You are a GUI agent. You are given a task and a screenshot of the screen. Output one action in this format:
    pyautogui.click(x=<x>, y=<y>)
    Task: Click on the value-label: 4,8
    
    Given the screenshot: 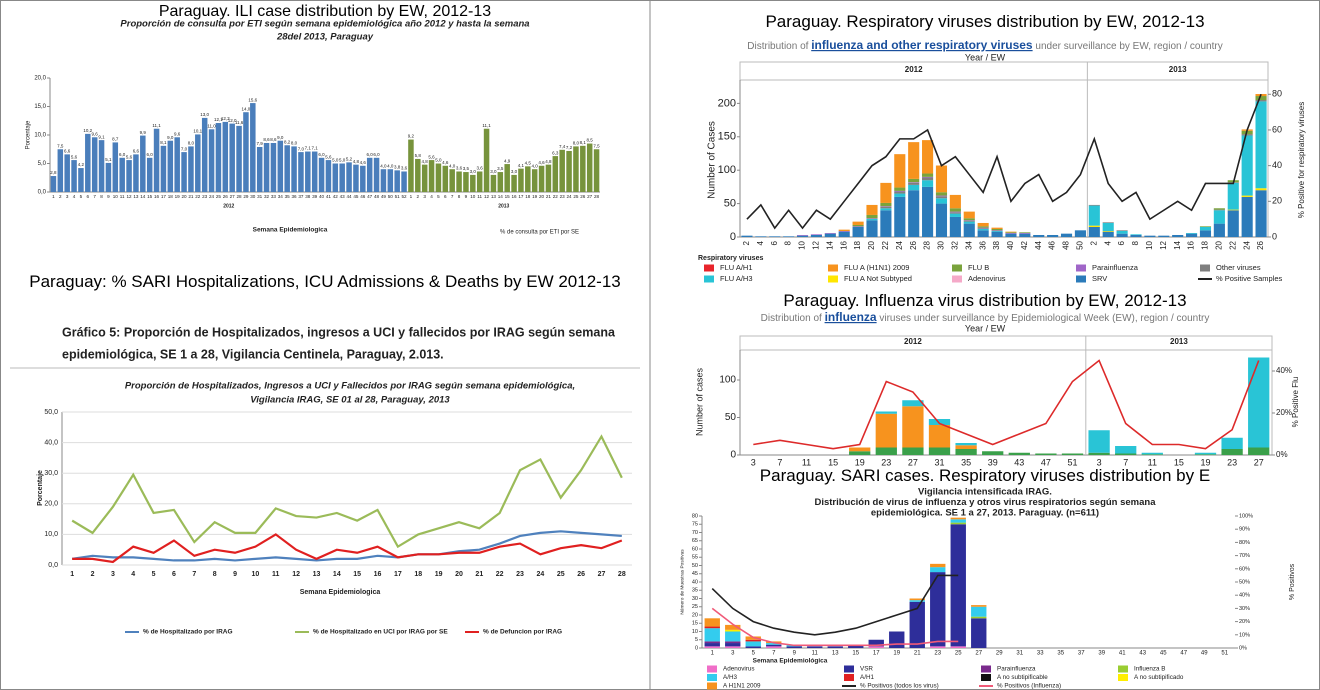 What is the action you would take?
    pyautogui.click(x=548, y=161)
    